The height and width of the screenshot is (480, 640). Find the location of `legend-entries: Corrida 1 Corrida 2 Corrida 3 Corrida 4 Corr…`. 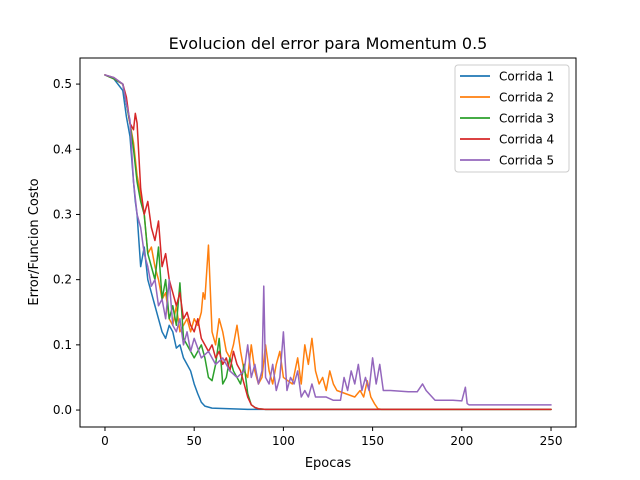

legend-entries: Corrida 1 Corrida 2 Corrida 3 Corrida 4 Corr… is located at coordinates (507, 119).